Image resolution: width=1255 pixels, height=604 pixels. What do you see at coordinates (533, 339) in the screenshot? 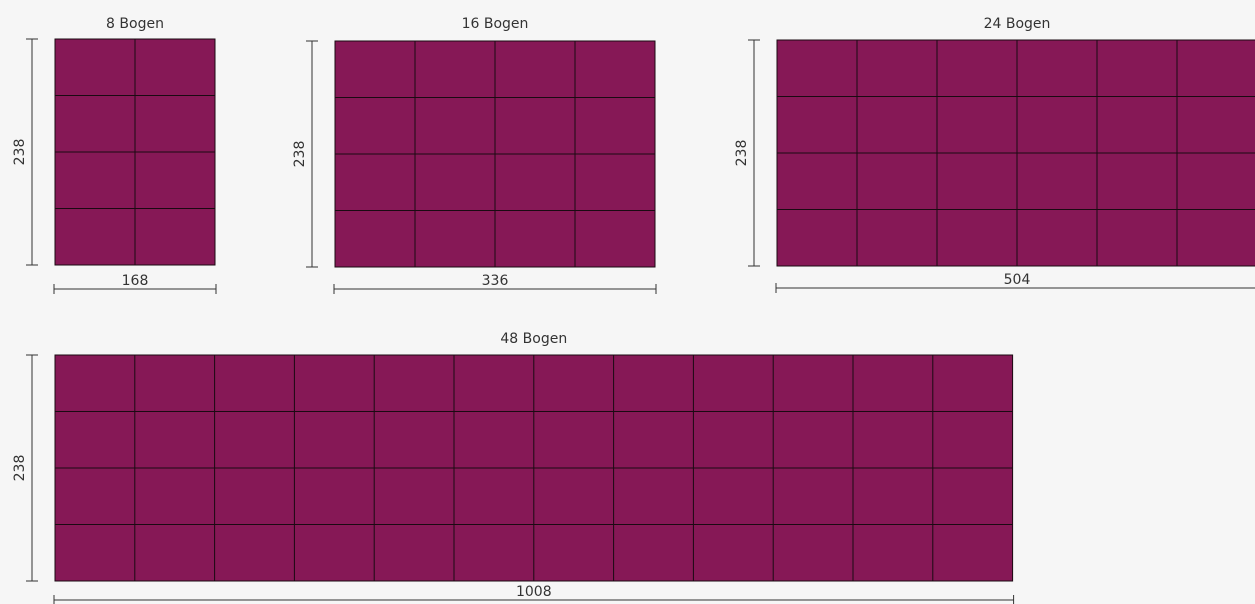
I see `panel-title: 48 Bogen` at bounding box center [533, 339].